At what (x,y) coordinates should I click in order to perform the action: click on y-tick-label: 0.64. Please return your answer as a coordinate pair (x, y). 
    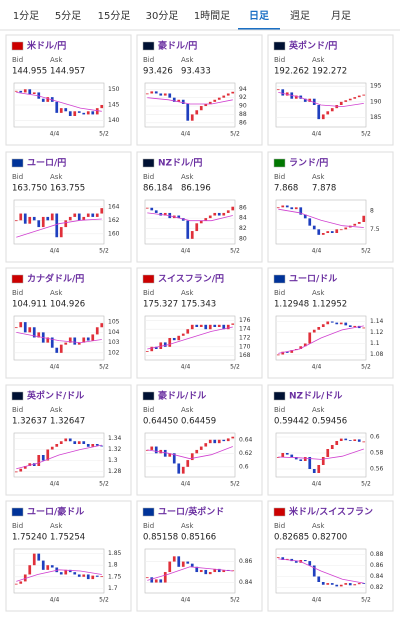
    Looking at the image, I should click on (246, 439).